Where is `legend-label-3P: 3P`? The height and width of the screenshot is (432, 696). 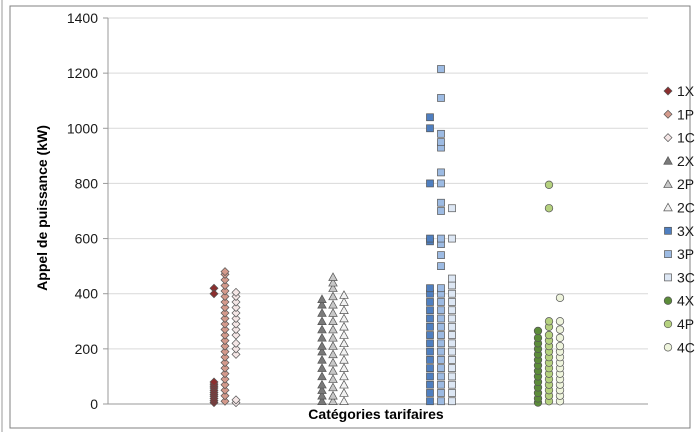
legend-label-3P: 3P is located at coordinates (685, 254).